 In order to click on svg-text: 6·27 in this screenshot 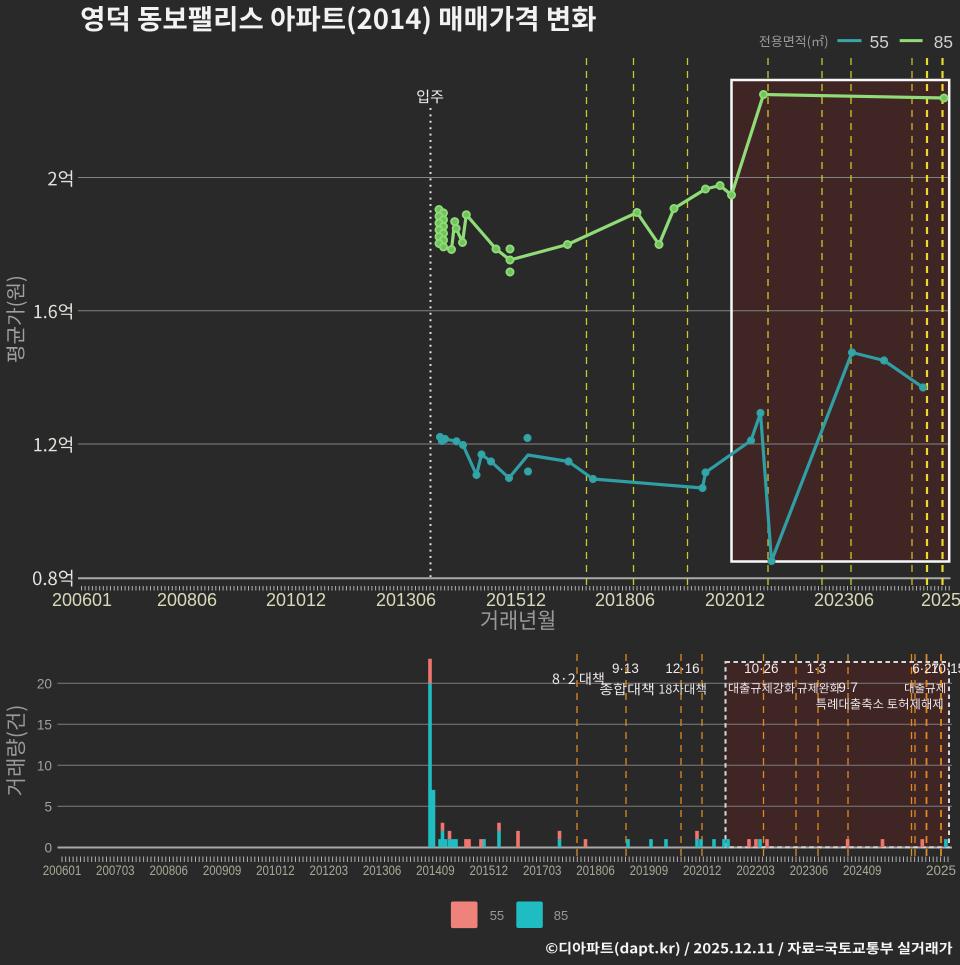, I will do `click(925, 668)`.